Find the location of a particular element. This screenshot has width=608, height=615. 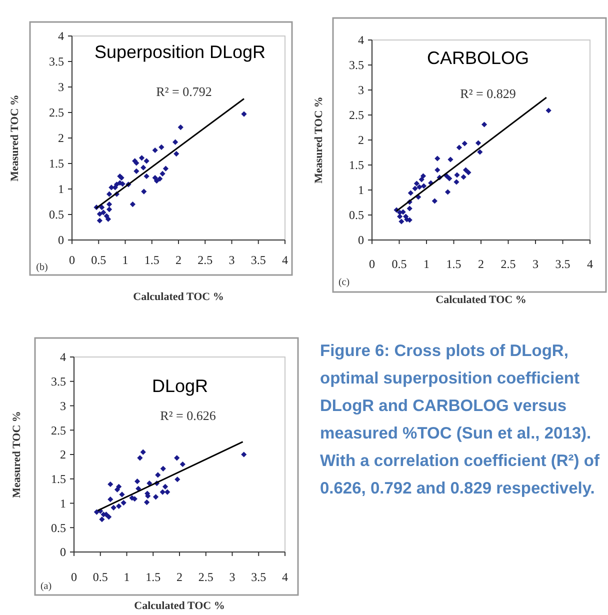

text: DLogR is located at coordinates (180, 386).